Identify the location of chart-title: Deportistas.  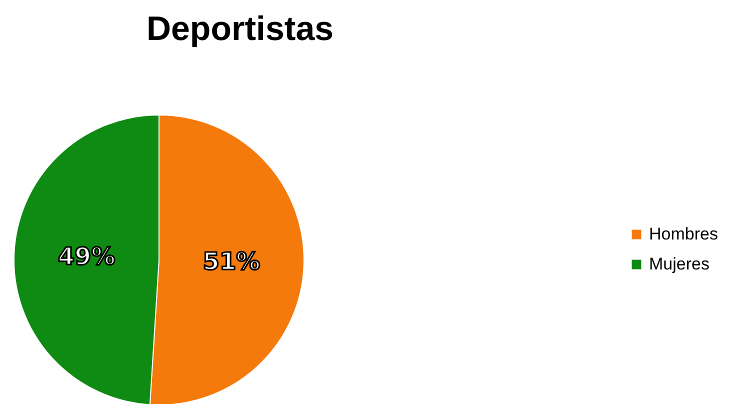
(240, 29).